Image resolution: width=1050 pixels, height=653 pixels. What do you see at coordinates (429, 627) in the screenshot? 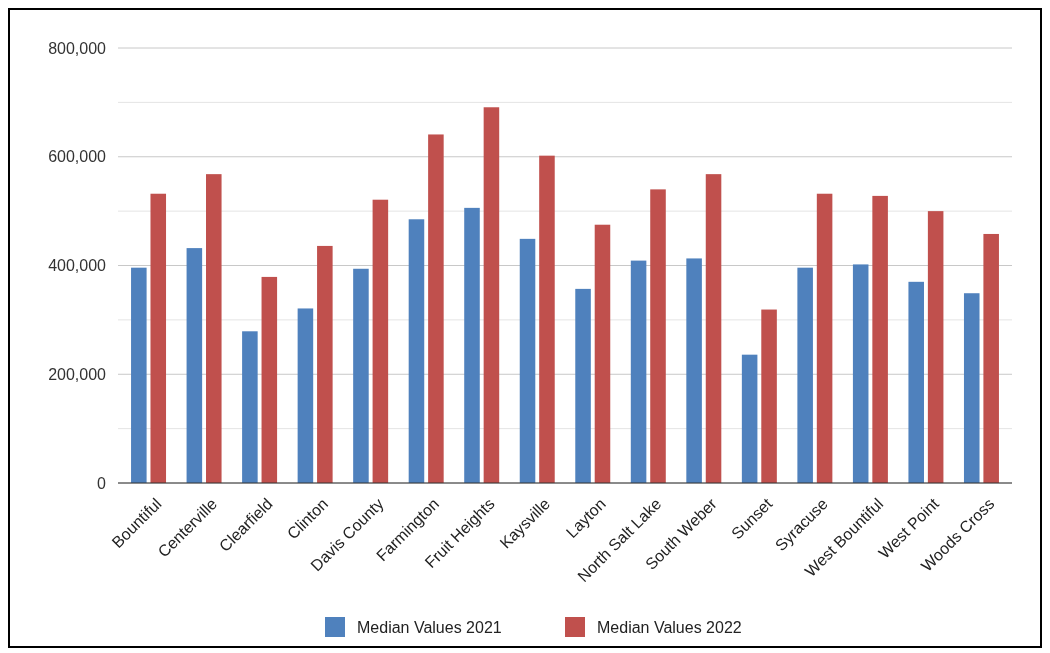
I see `legend-label: Median Values 2021` at bounding box center [429, 627].